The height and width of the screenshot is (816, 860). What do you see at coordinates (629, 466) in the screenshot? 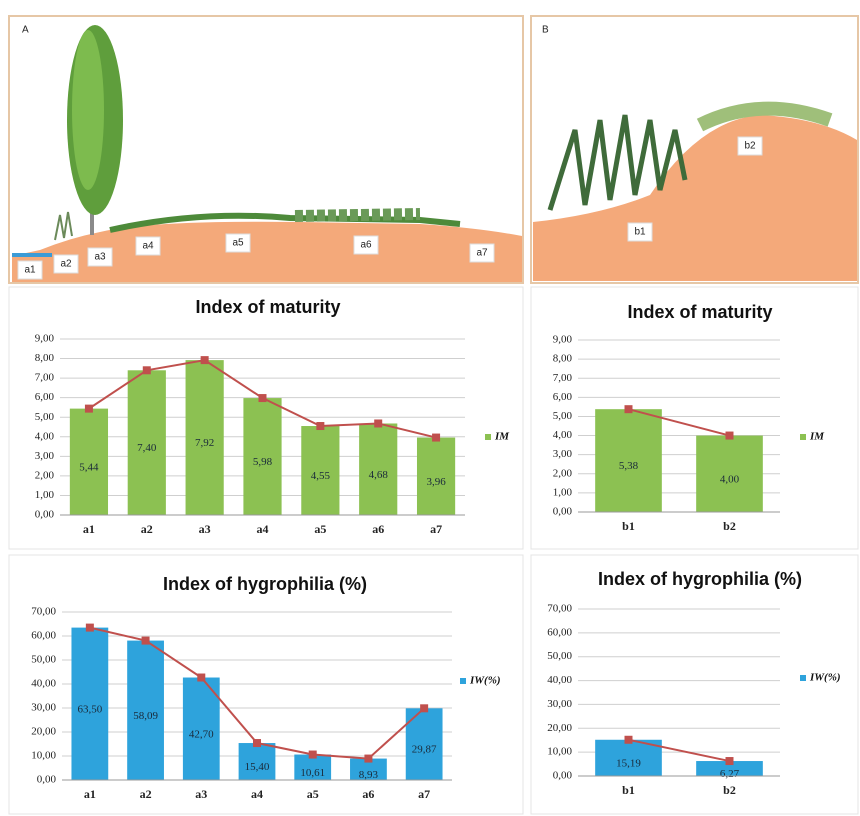
I see `value-label: 5,38` at bounding box center [629, 466].